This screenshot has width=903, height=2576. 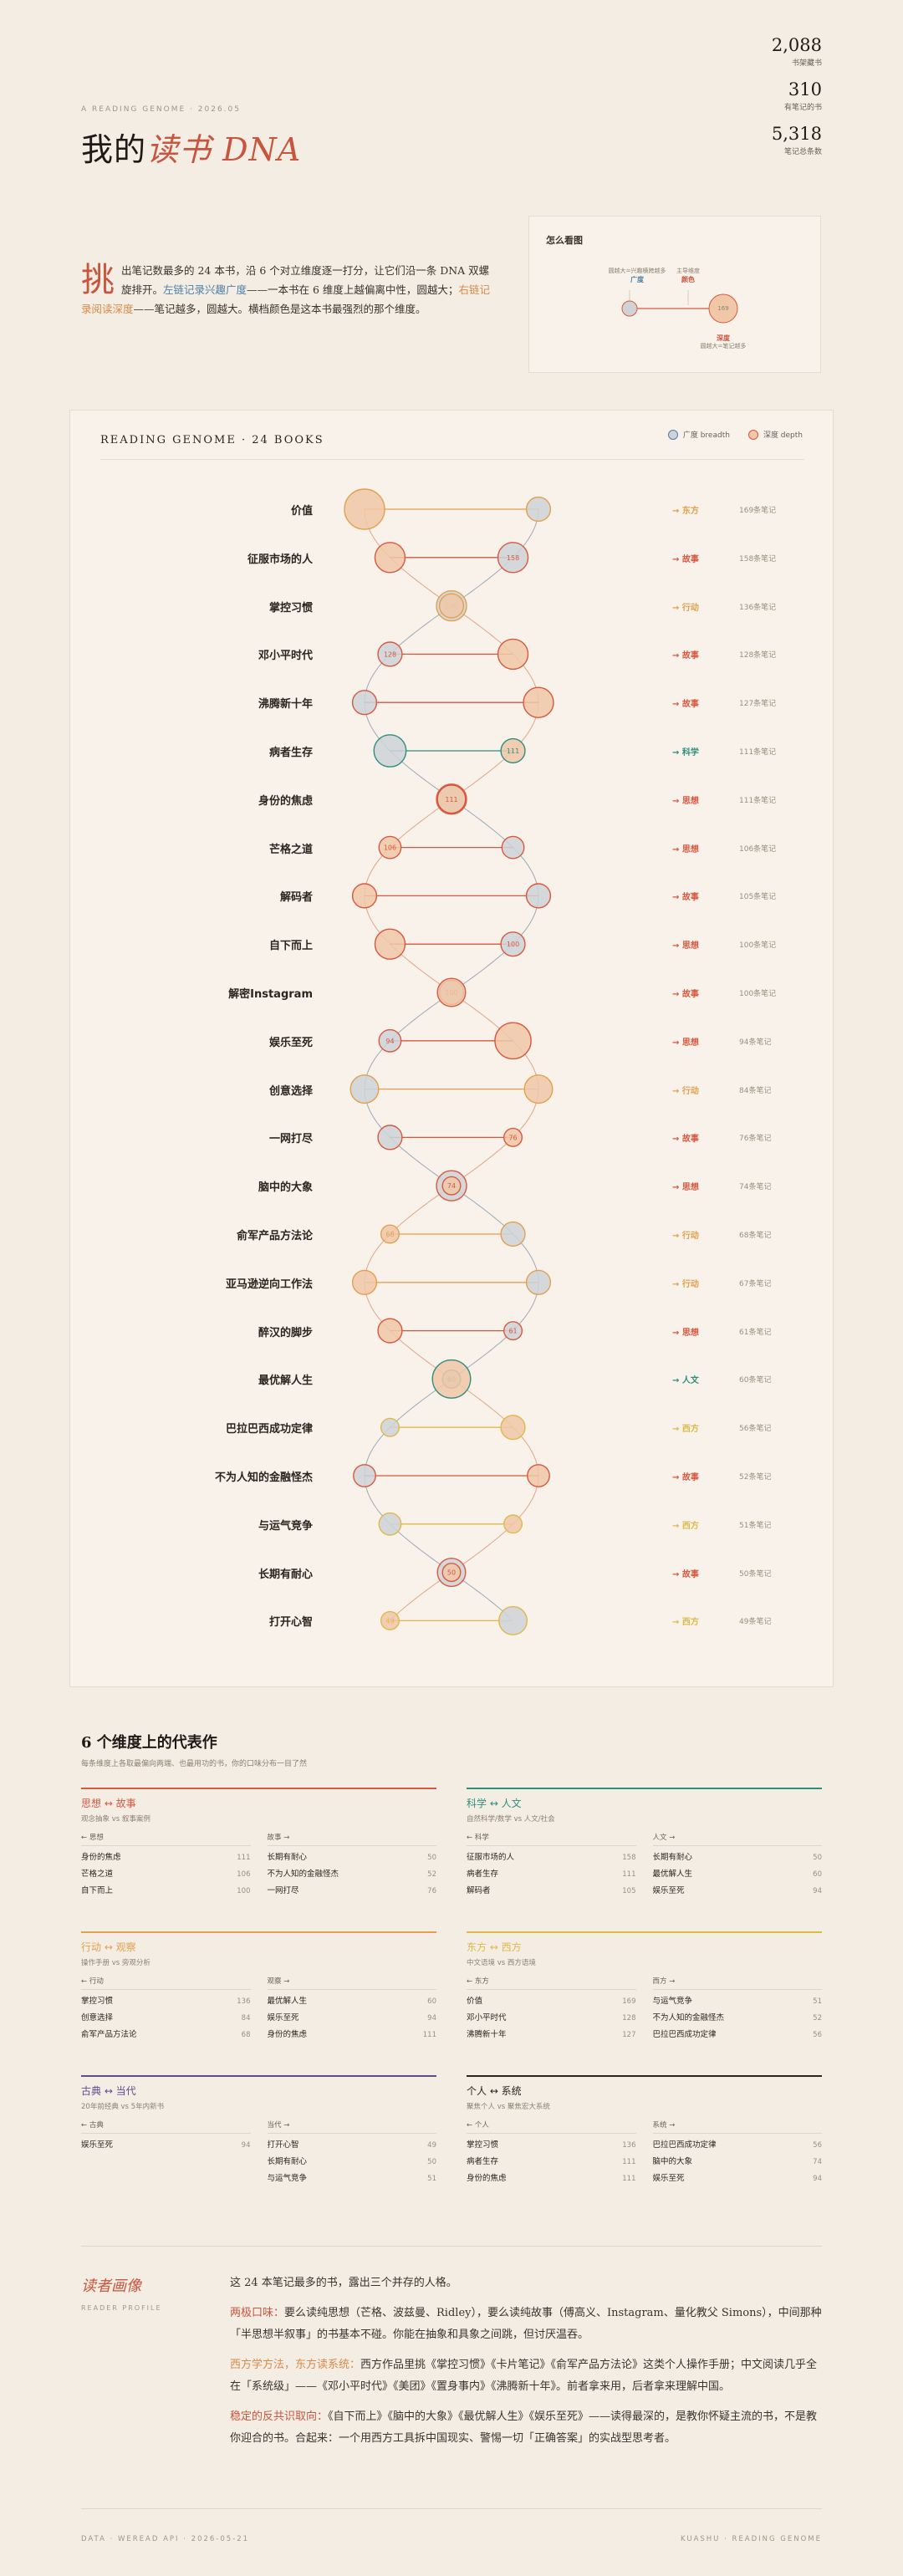 I want to click on howto-right-label: 深度, so click(x=724, y=338).